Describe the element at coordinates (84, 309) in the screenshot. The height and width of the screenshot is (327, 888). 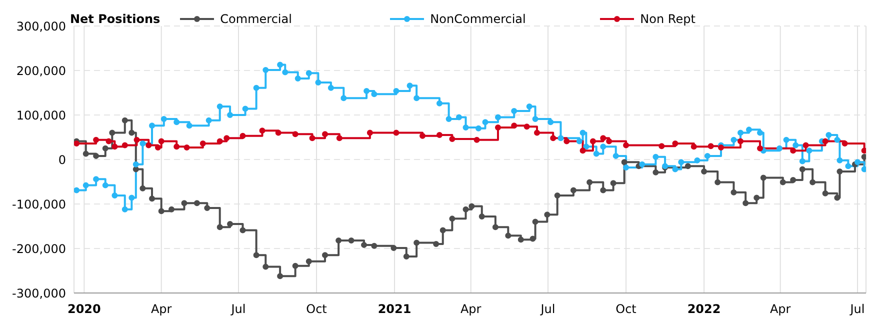
I see `x-tick-label: 2020` at that location.